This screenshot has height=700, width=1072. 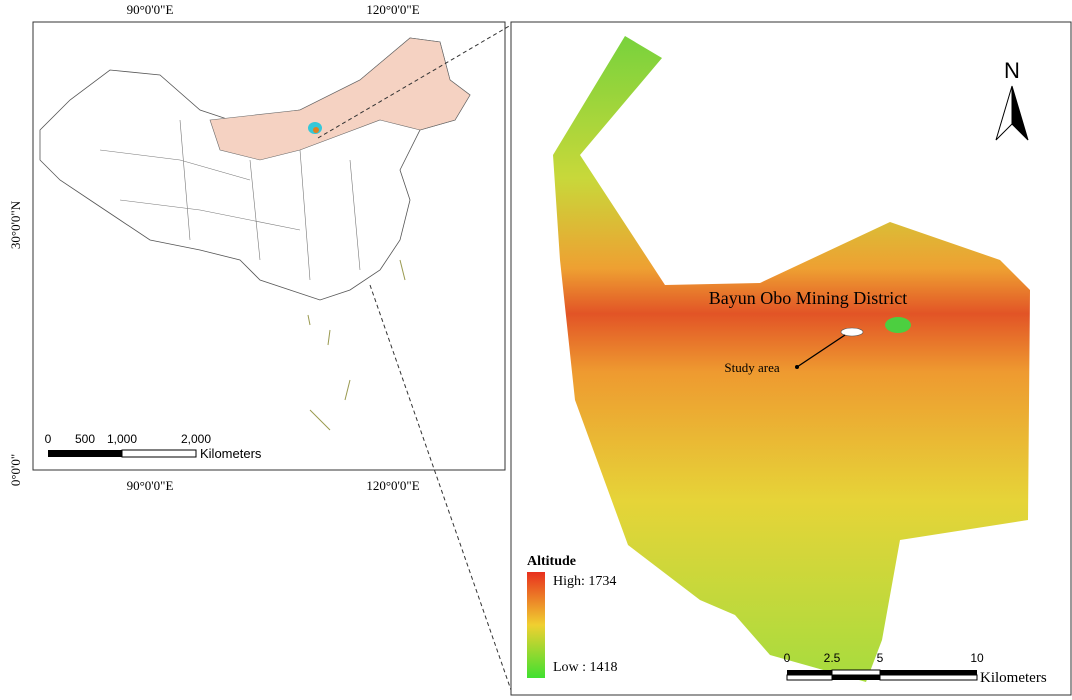 What do you see at coordinates (808, 298) in the screenshot?
I see `district-title: Bayun Obo Mining District` at bounding box center [808, 298].